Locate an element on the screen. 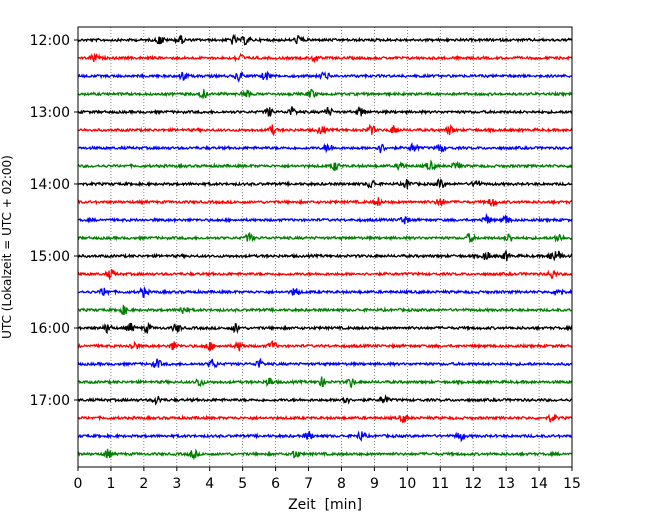 The image size is (650, 520). x-tick-label: 12 is located at coordinates (473, 484).